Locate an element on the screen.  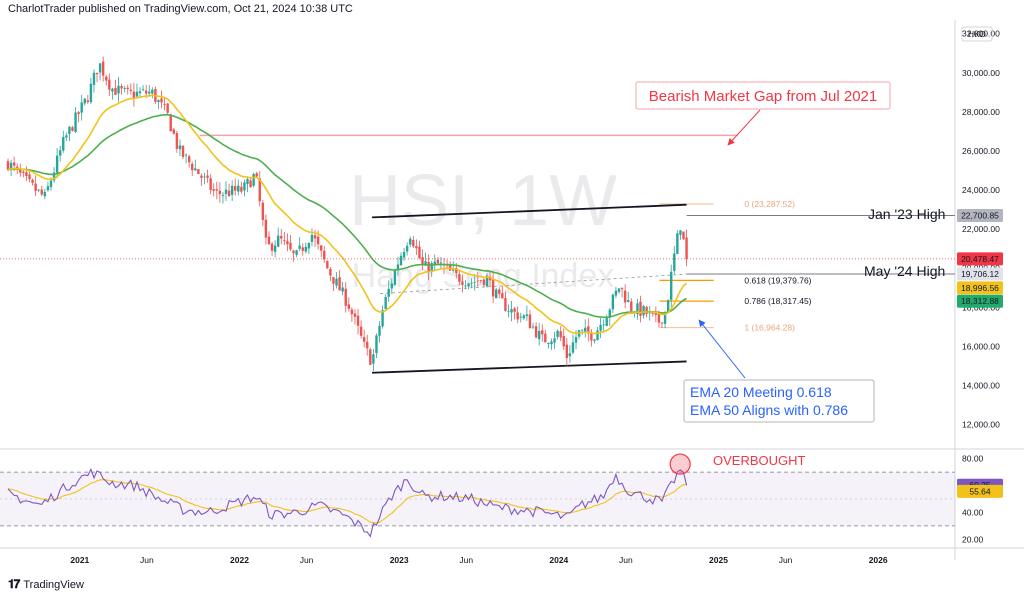
ema-note-line1: EMA 20 Meeting 0.618 is located at coordinates (761, 392).